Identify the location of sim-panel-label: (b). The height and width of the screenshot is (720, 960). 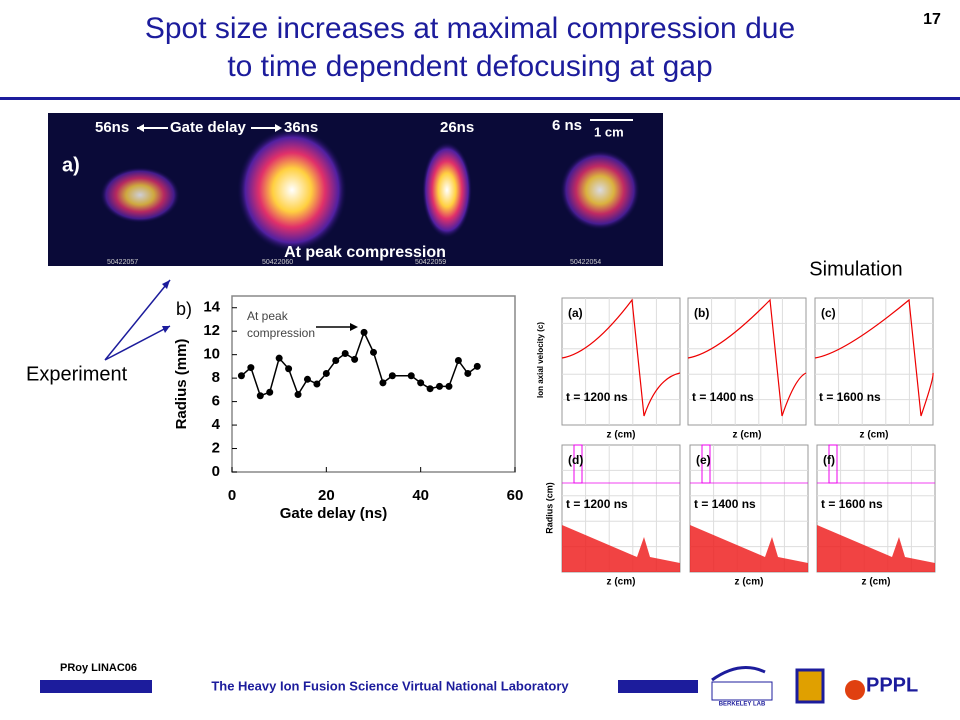
(701, 313).